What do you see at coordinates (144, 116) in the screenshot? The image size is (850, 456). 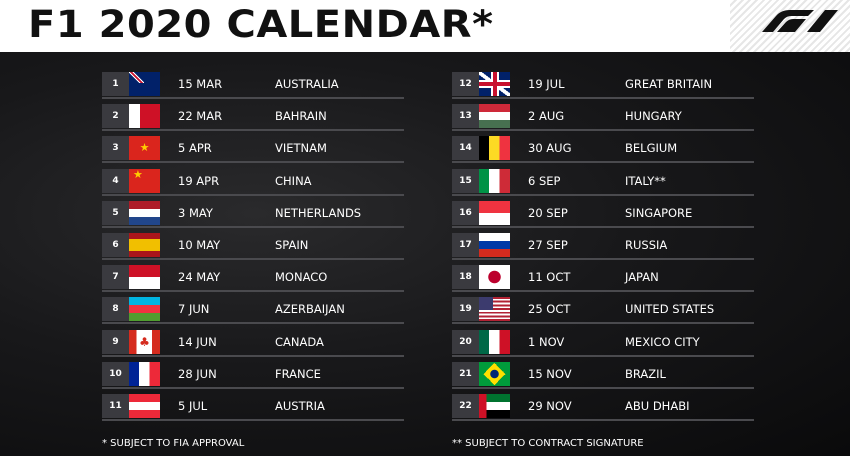 I see `bahrain-flag-icon` at bounding box center [144, 116].